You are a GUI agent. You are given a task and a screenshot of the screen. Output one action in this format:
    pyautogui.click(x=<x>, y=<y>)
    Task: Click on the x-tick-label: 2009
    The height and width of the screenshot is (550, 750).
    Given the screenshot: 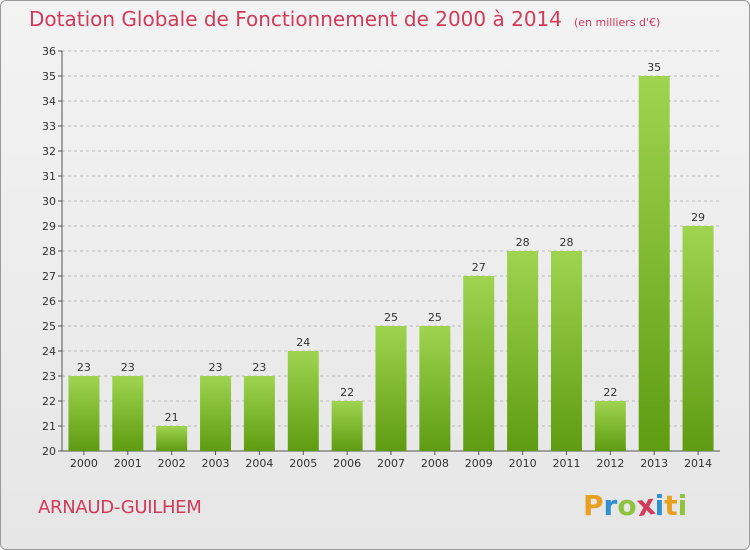 What is the action you would take?
    pyautogui.click(x=479, y=463)
    